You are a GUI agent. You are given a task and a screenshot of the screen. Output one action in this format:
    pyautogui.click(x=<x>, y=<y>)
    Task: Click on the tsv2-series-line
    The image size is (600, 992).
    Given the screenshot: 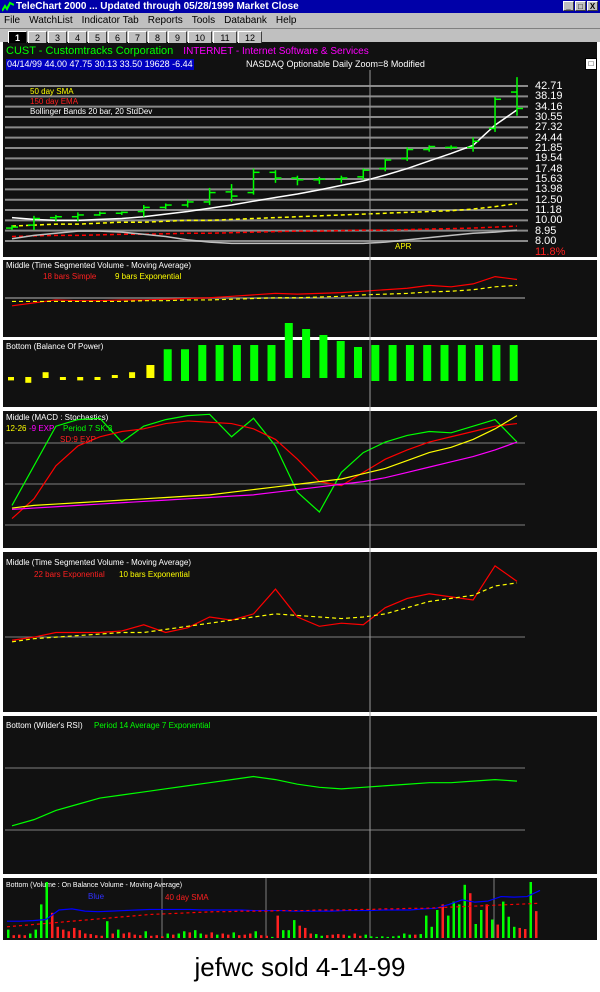 What is the action you would take?
    pyautogui.click(x=264, y=602)
    